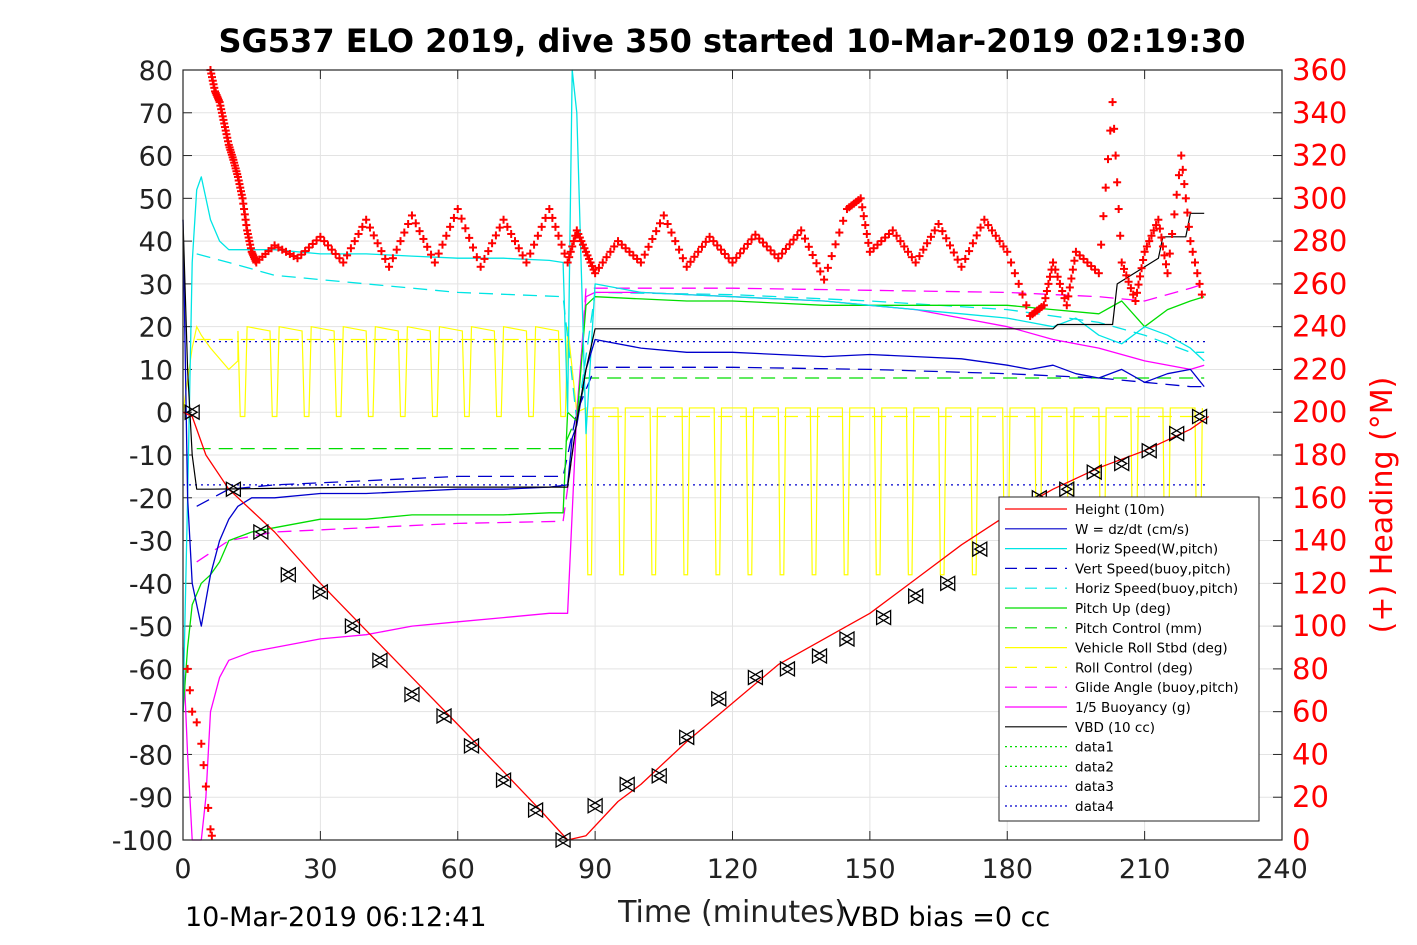 The image size is (1417, 945). I want to click on y-tick-label: 80, so click(156, 71).